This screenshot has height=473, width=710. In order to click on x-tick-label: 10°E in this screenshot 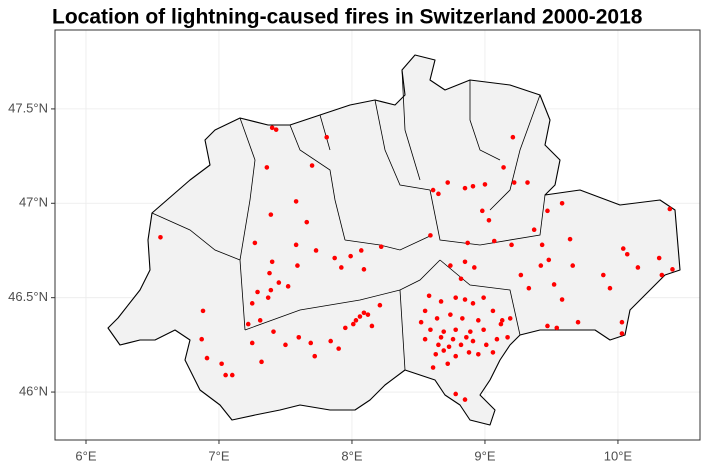, I will do `click(618, 455)`.